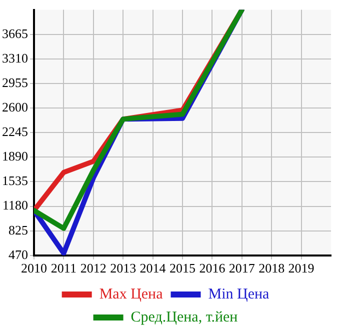 This screenshot has width=345, height=335. What do you see at coordinates (123, 268) in the screenshot?
I see `x-tick-label: 2013` at bounding box center [123, 268].